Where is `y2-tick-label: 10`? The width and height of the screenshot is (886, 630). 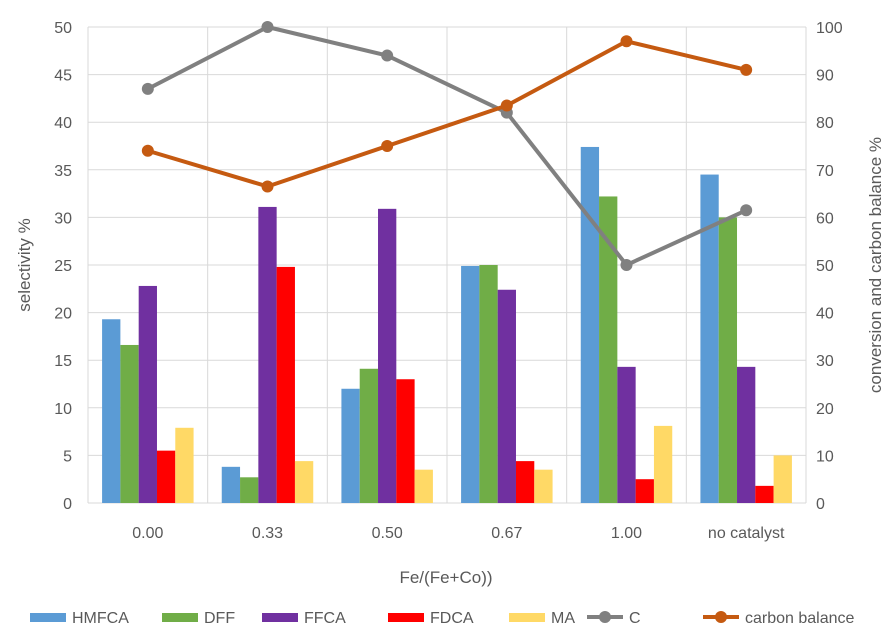 y2-tick-label: 10 is located at coordinates (825, 456).